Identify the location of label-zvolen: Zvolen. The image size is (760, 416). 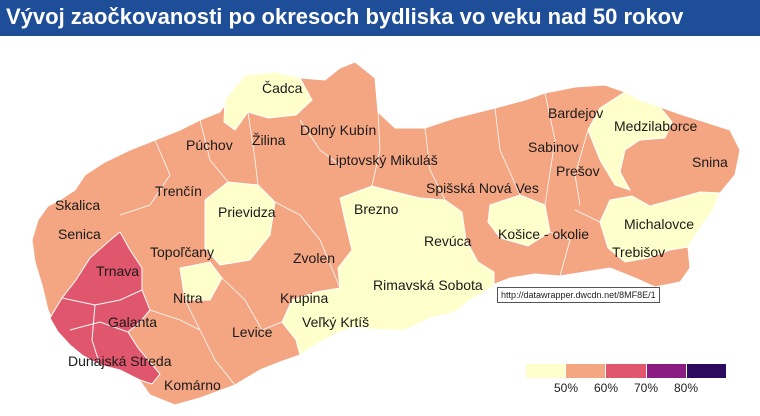
(314, 258).